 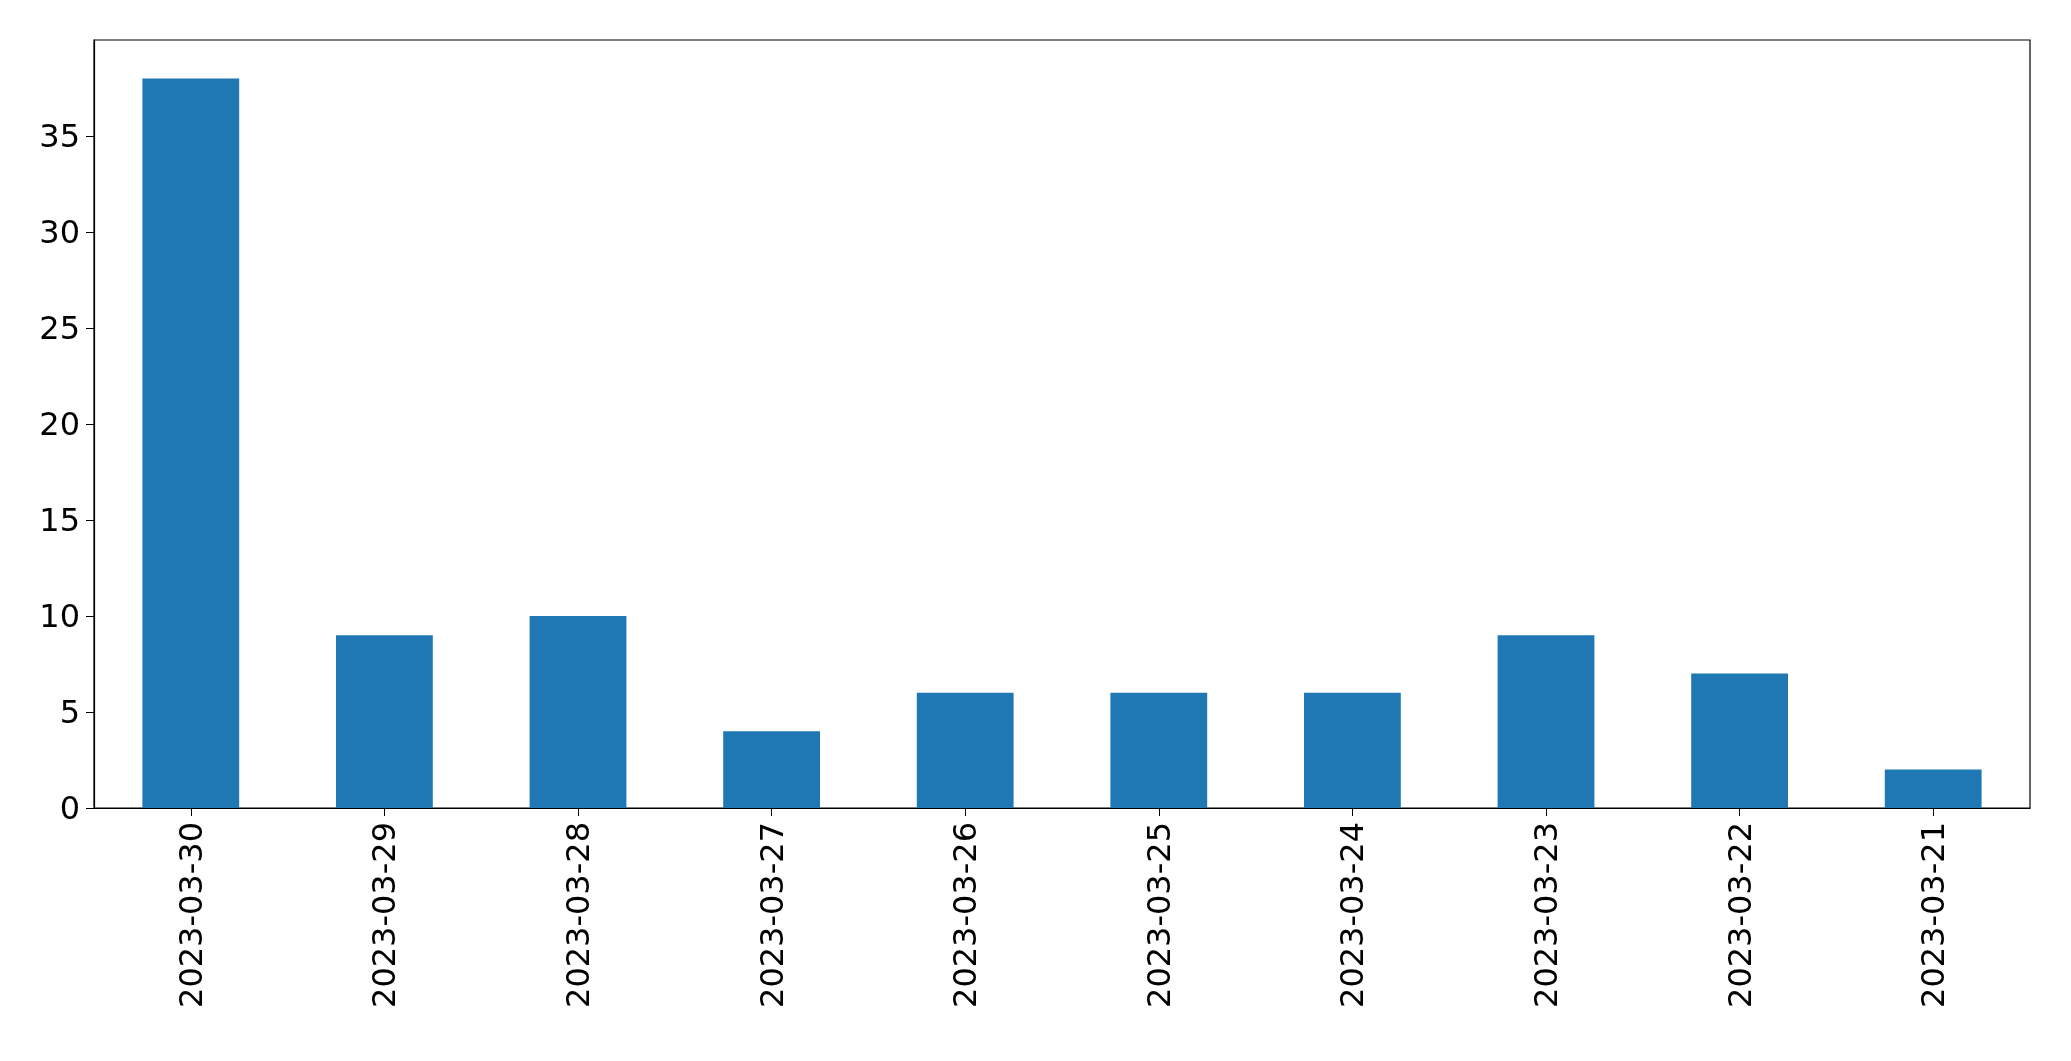 What do you see at coordinates (1933, 915) in the screenshot?
I see `x-tick-label: 2023-03-21` at bounding box center [1933, 915].